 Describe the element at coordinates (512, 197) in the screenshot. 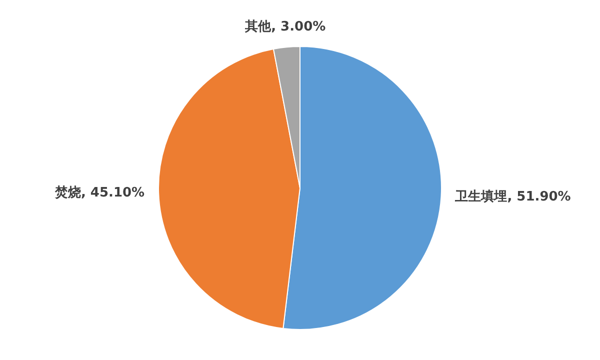

I see `slice-label: 卫生填埋, 51.90%` at that location.